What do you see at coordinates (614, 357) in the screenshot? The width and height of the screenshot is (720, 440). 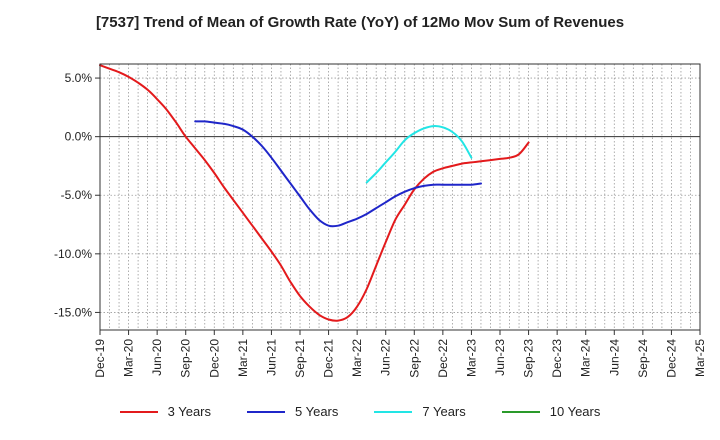 I see `x-tick-label: Jun-24` at bounding box center [614, 357].